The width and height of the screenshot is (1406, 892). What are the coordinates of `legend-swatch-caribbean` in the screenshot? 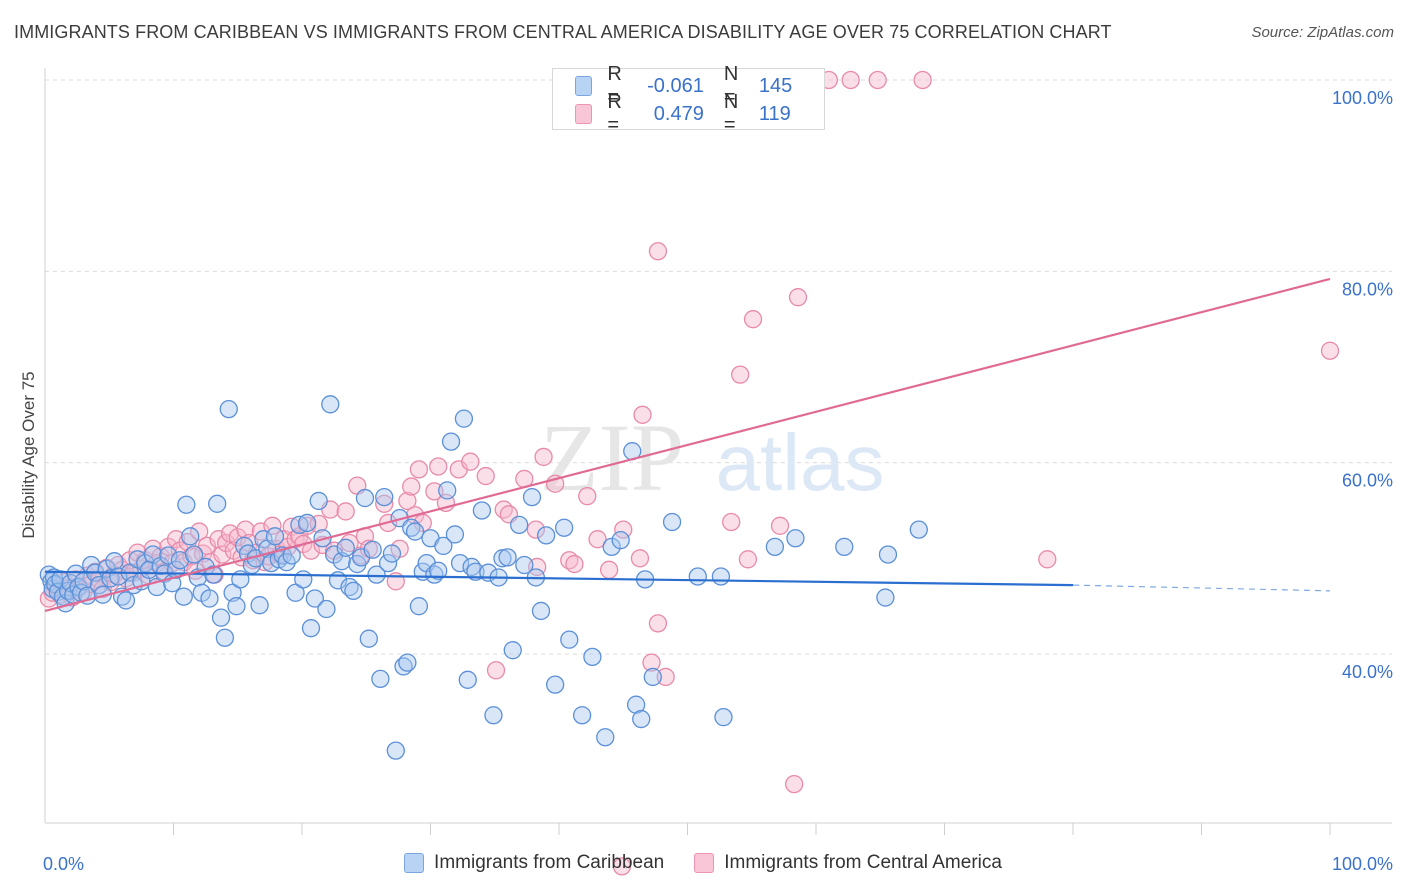 It's located at (414, 863).